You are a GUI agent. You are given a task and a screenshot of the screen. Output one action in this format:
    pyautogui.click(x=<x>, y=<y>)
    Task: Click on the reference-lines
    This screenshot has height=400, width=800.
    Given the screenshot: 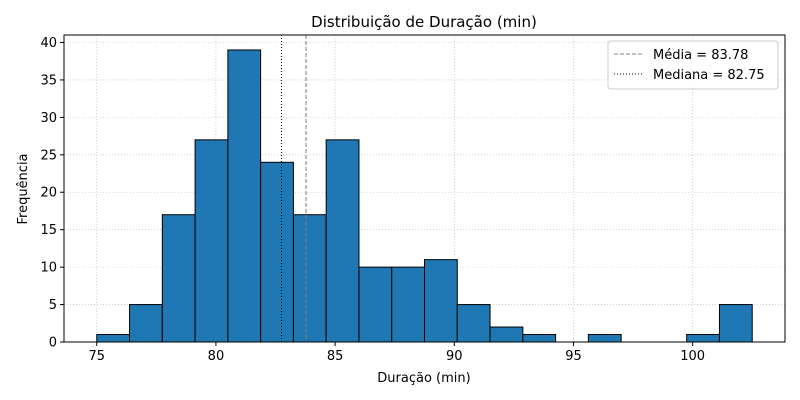 What is the action you would take?
    pyautogui.click(x=293, y=188)
    